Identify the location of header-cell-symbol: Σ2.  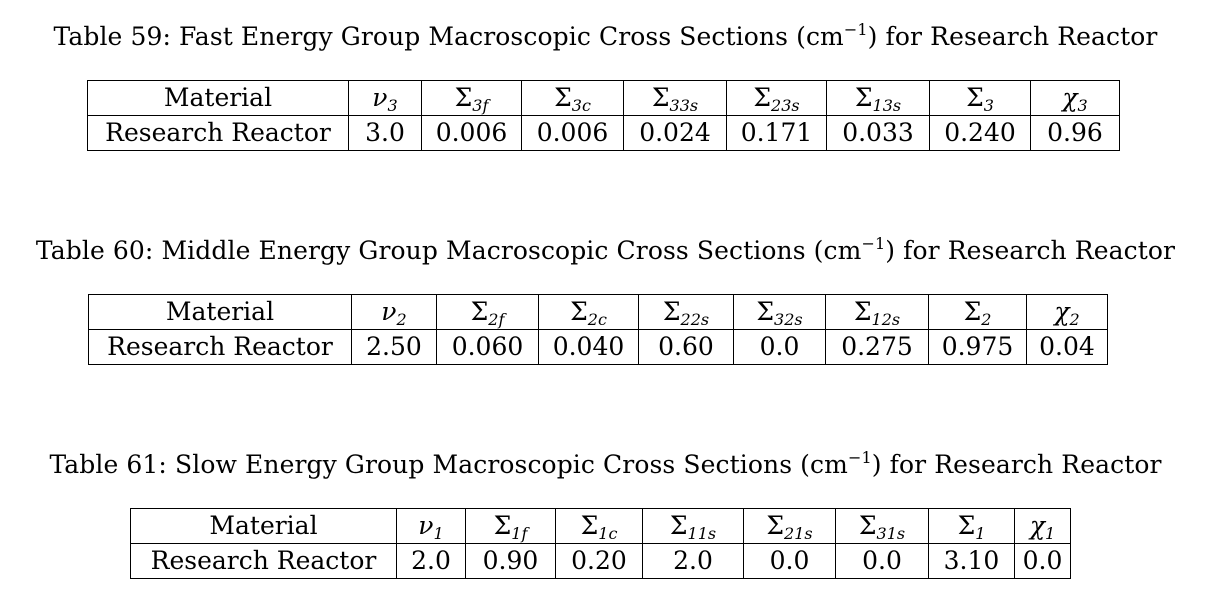
(977, 312).